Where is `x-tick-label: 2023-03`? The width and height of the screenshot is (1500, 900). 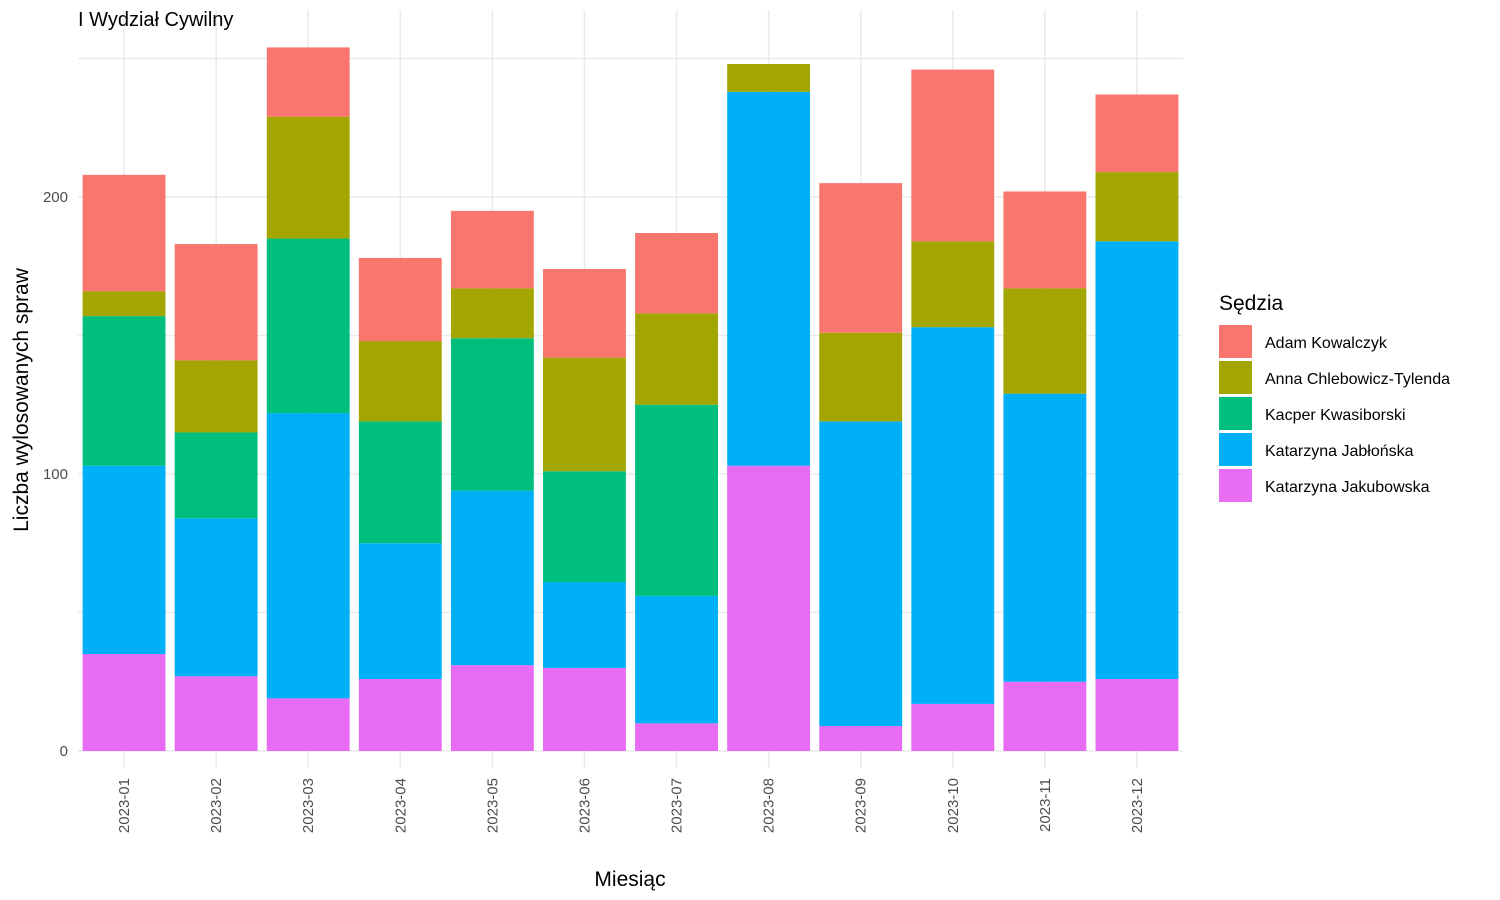
x-tick-label: 2023-03 is located at coordinates (308, 805).